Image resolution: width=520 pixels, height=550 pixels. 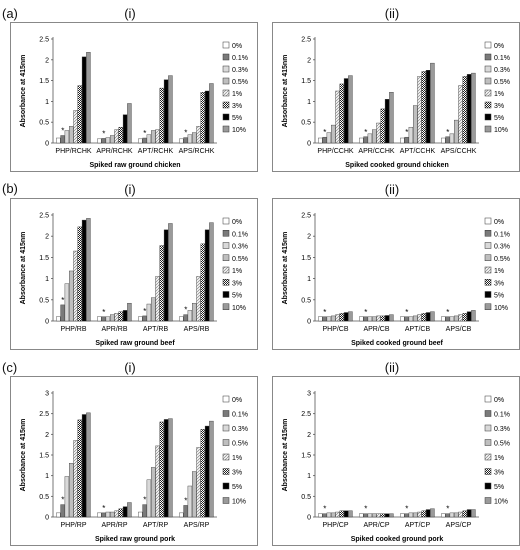 I want to click on legend-label: 1%, so click(x=237, y=271).